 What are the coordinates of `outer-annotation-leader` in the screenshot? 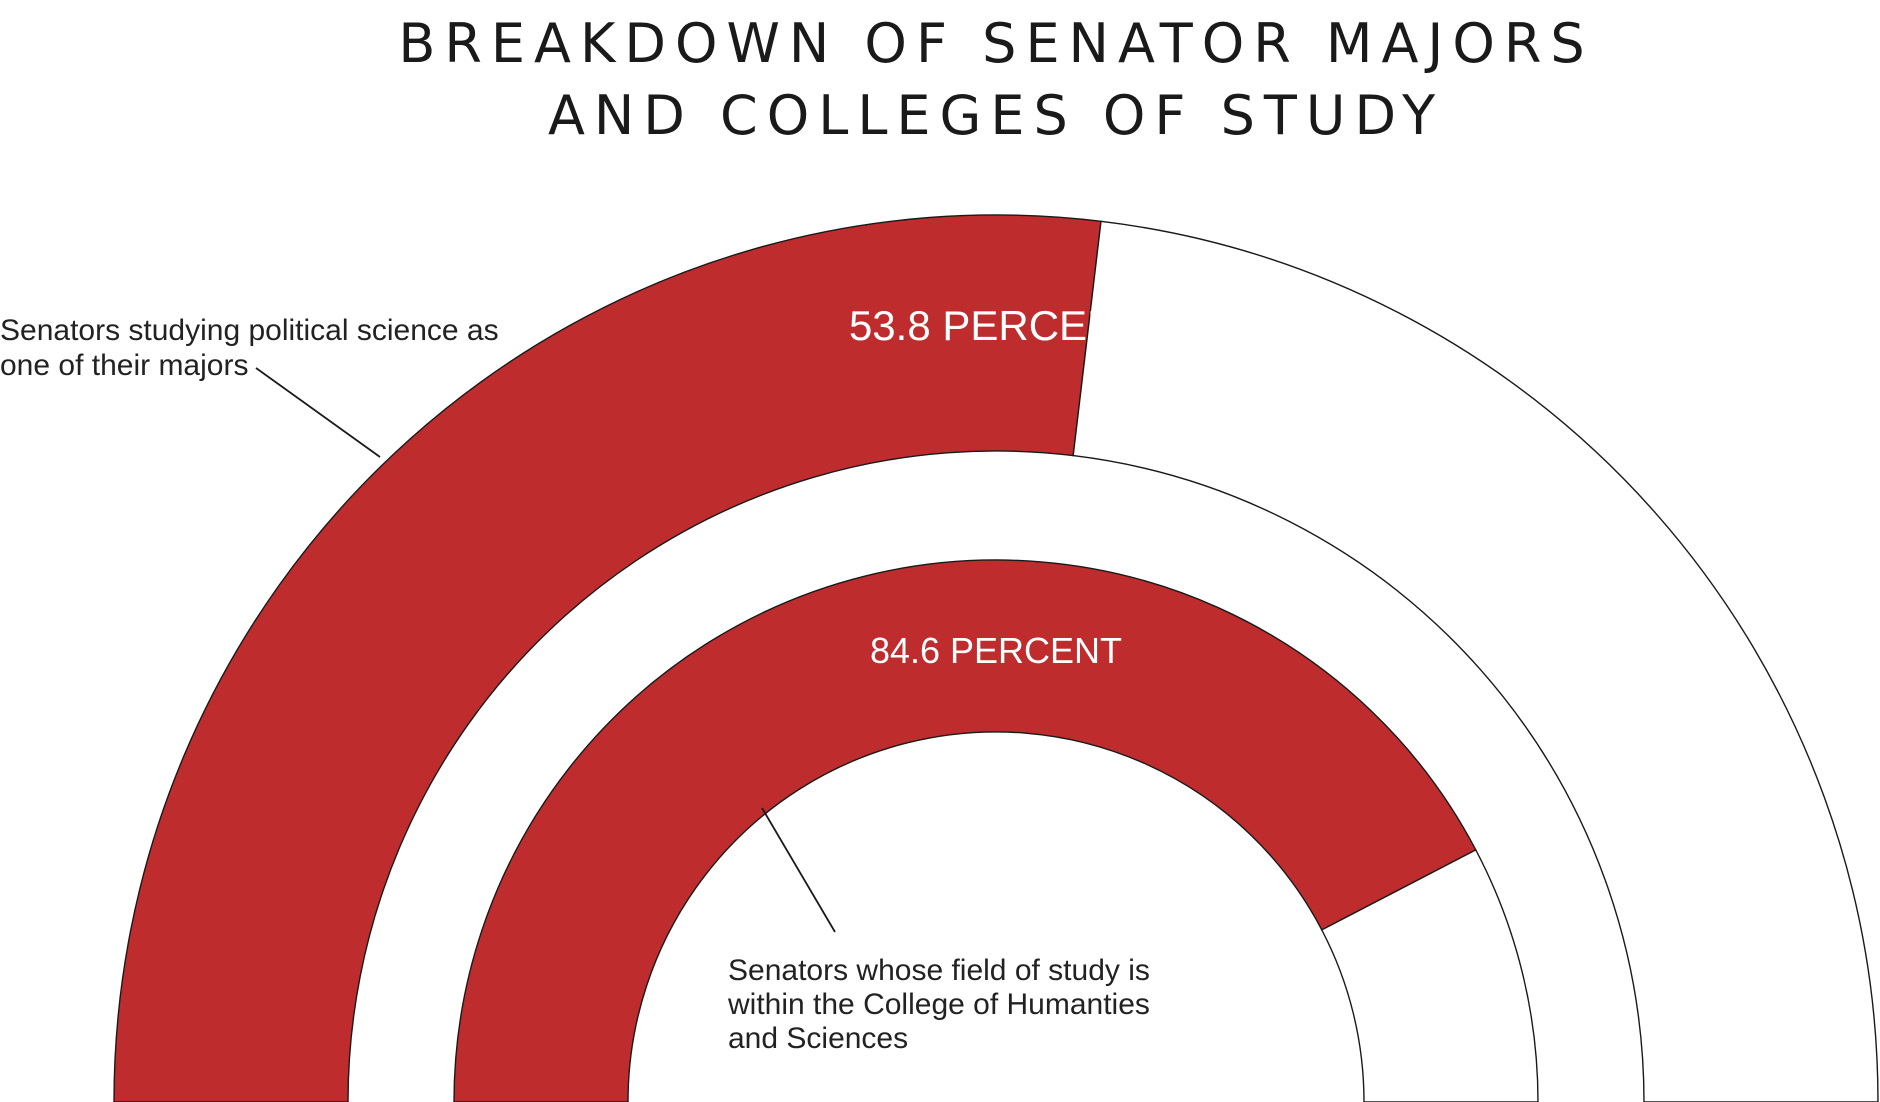 It's located at (318, 412).